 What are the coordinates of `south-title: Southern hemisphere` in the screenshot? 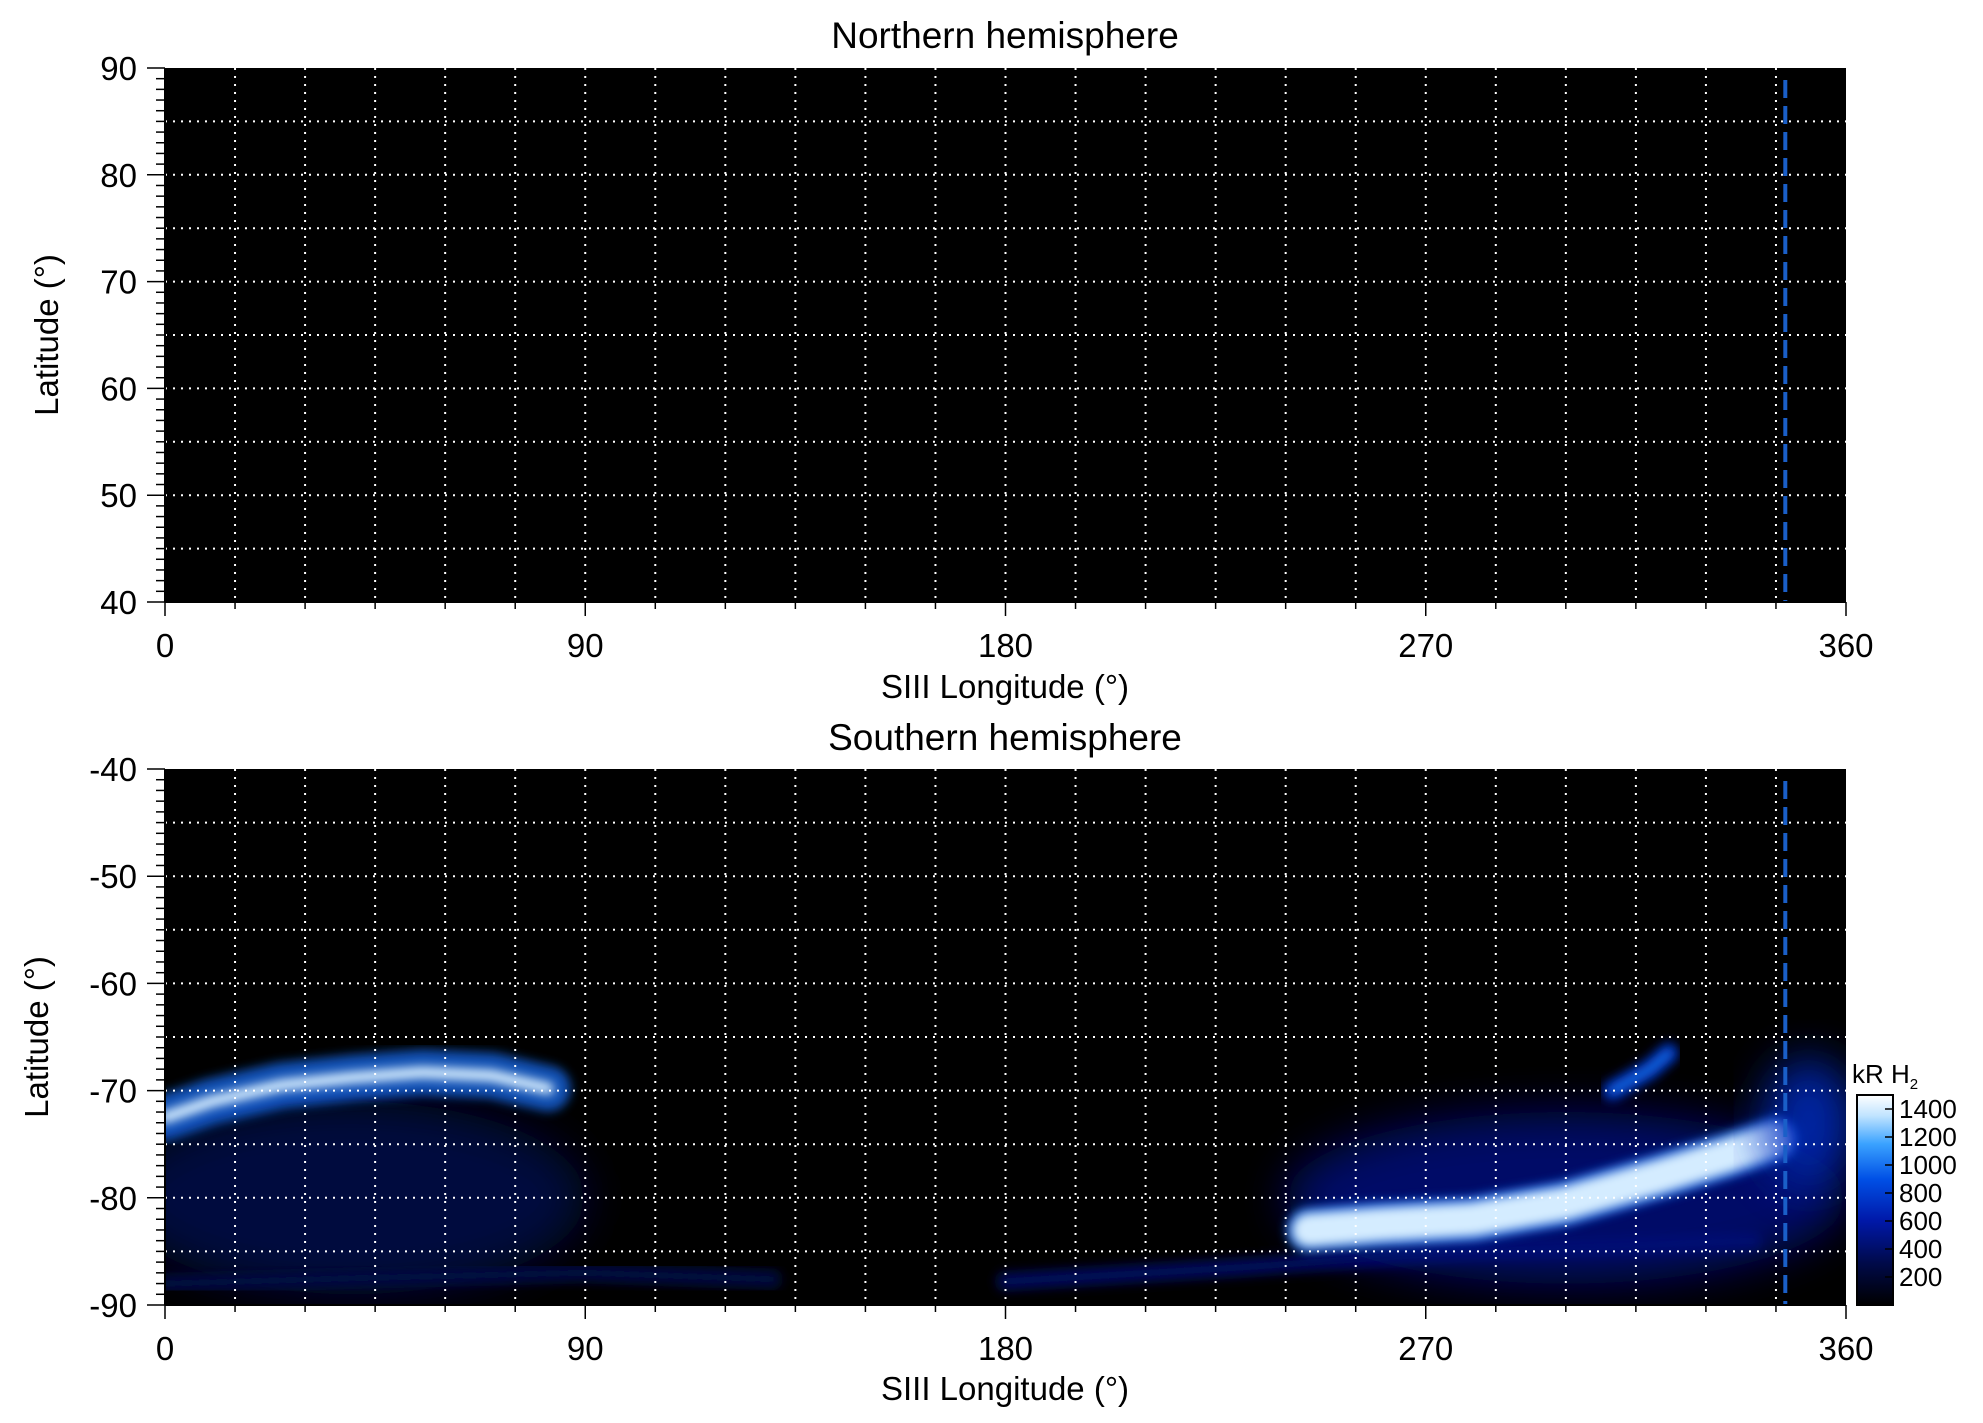 It's located at (1005, 737).